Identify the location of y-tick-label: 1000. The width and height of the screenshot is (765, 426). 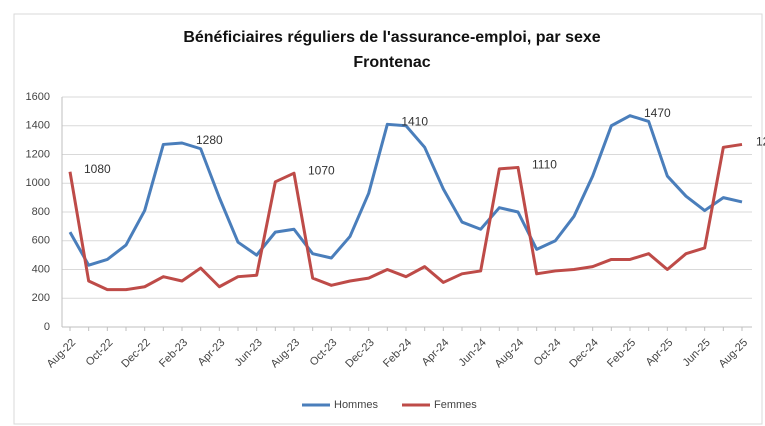
(38, 183).